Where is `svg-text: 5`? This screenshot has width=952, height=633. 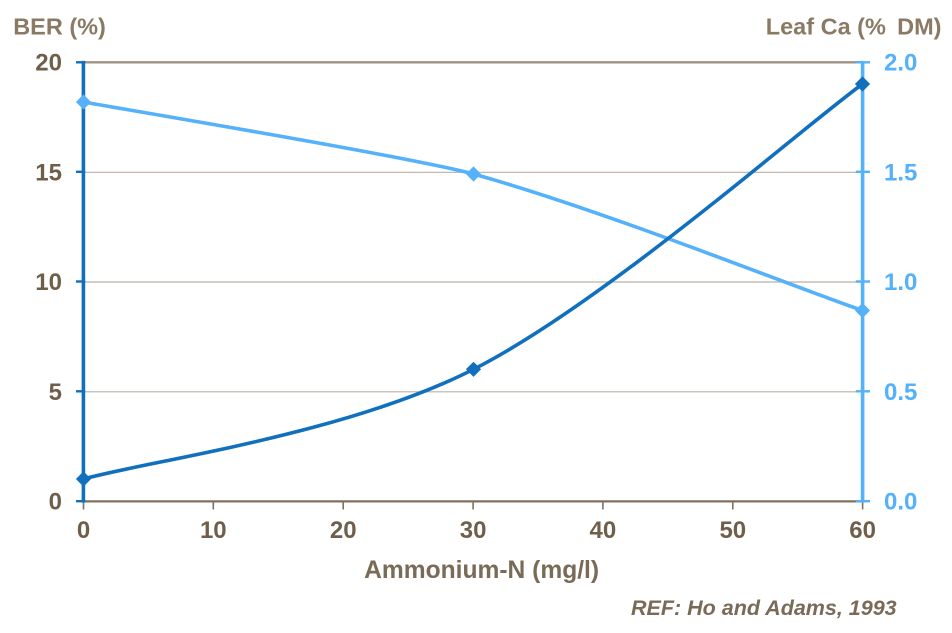 svg-text: 5 is located at coordinates (55, 392).